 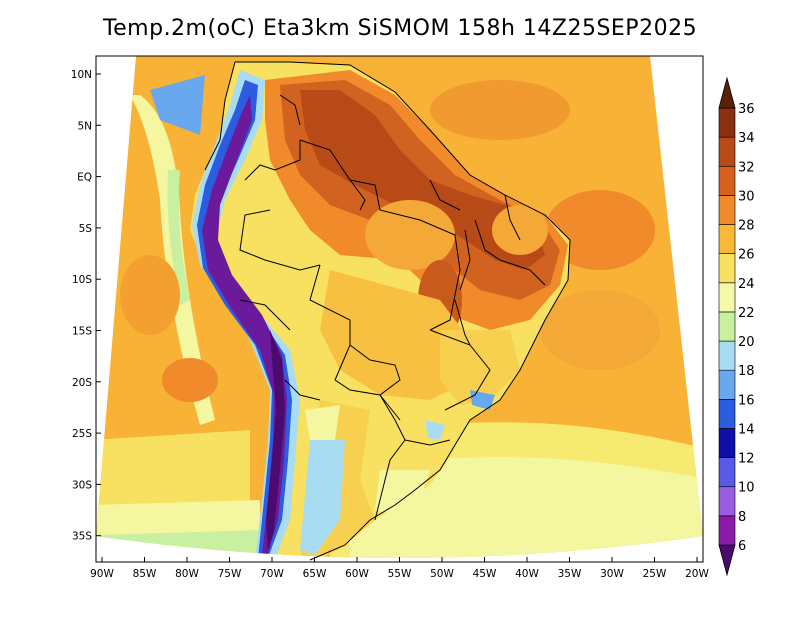 I want to click on colorbar-label: 30, so click(x=746, y=196).